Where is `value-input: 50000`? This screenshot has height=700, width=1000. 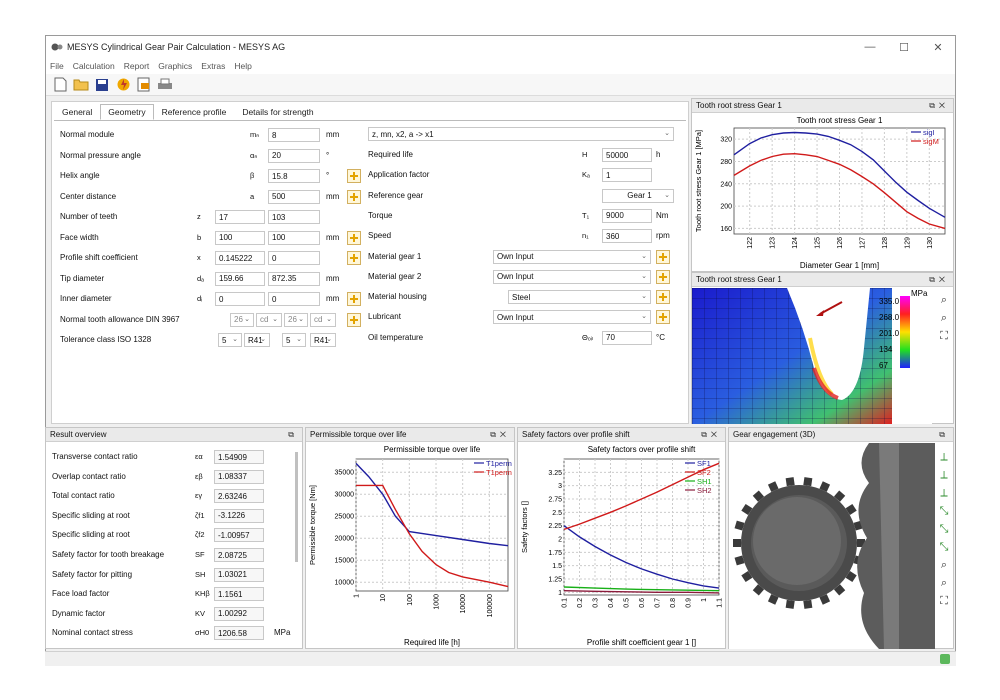
value-input: 50000 is located at coordinates (627, 155).